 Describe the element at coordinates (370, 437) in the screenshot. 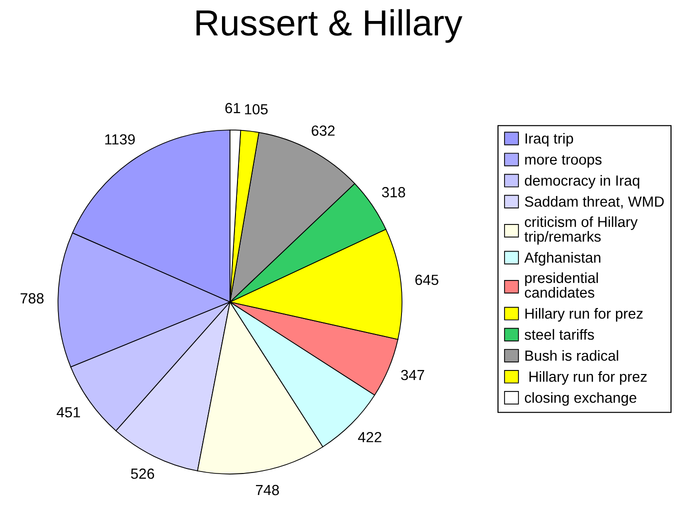

I see `data-label: 422` at that location.